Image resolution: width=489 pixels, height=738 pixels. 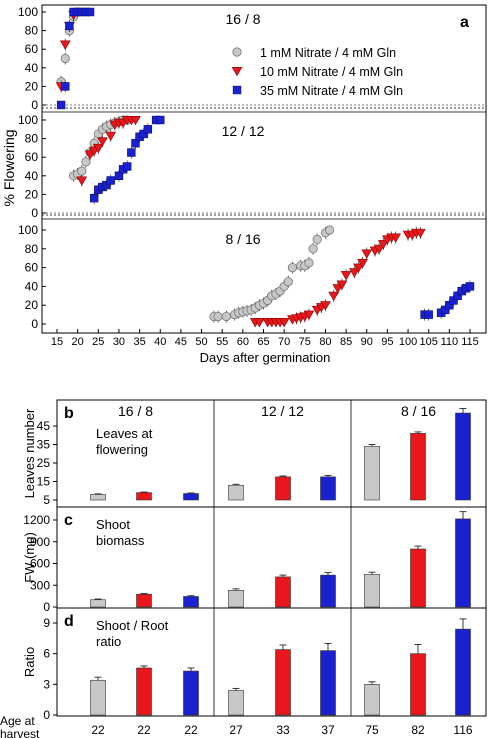 I want to click on x-tick-label: 20, so click(x=78, y=342).